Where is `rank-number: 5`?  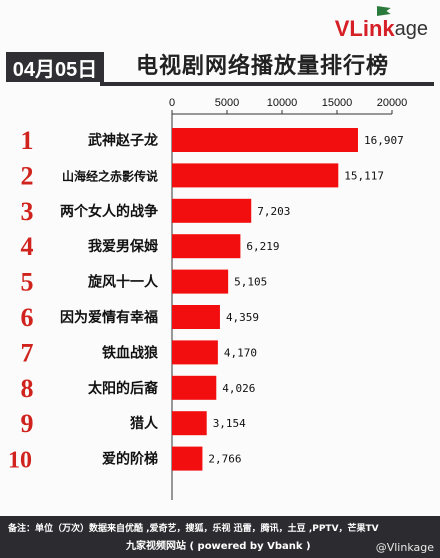 rank-number: 5 is located at coordinates (27, 282).